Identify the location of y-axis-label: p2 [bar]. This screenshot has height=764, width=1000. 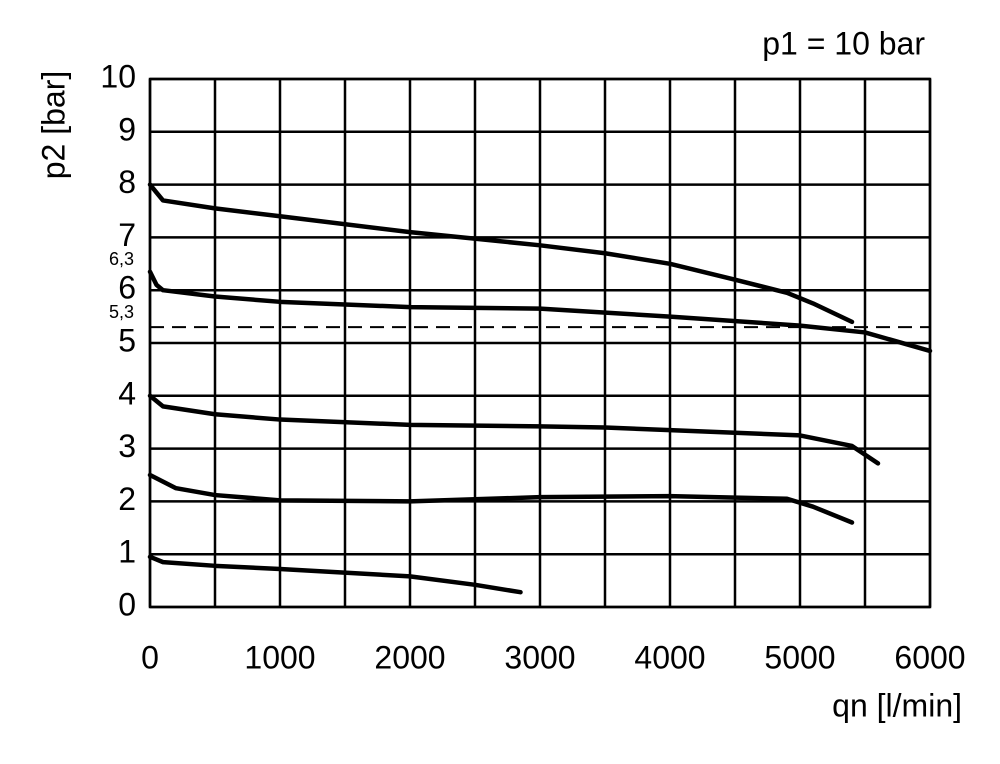
(53, 125).